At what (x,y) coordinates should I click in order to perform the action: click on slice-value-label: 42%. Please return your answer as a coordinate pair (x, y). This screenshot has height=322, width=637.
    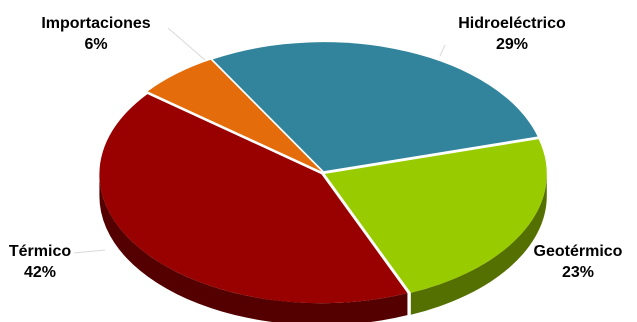
    Looking at the image, I should click on (40, 272).